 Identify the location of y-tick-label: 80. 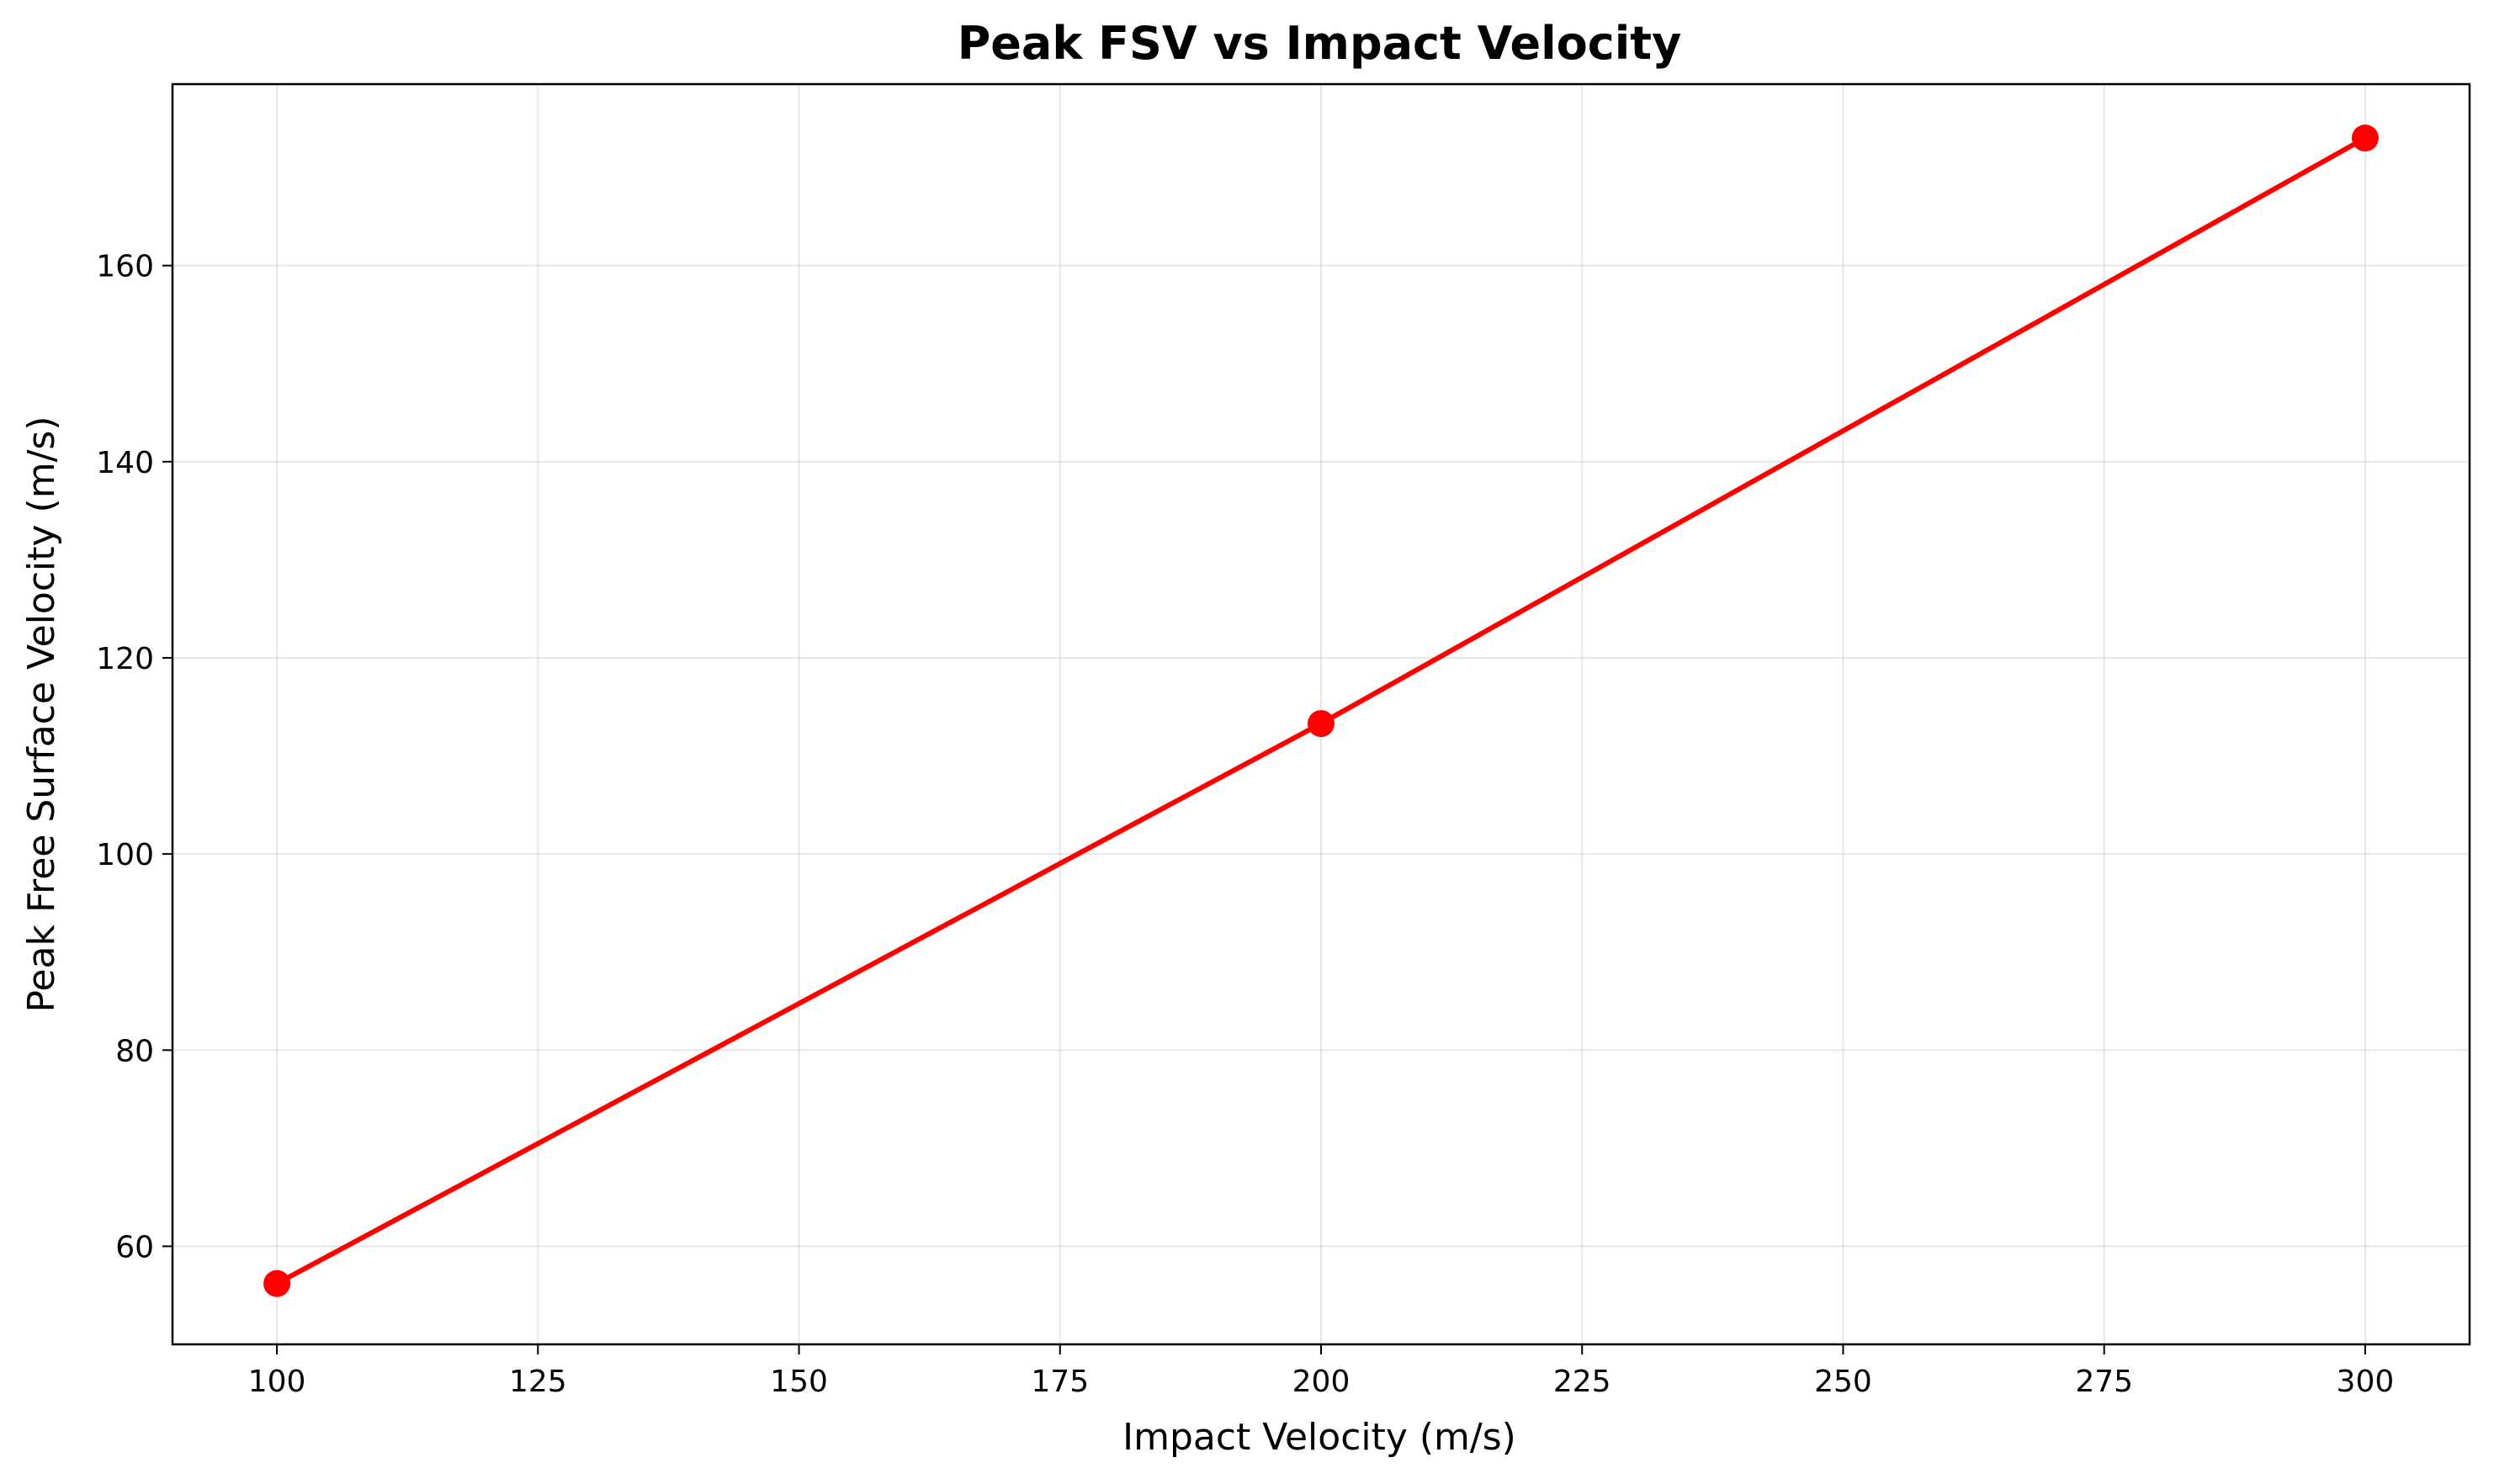
(134, 1051).